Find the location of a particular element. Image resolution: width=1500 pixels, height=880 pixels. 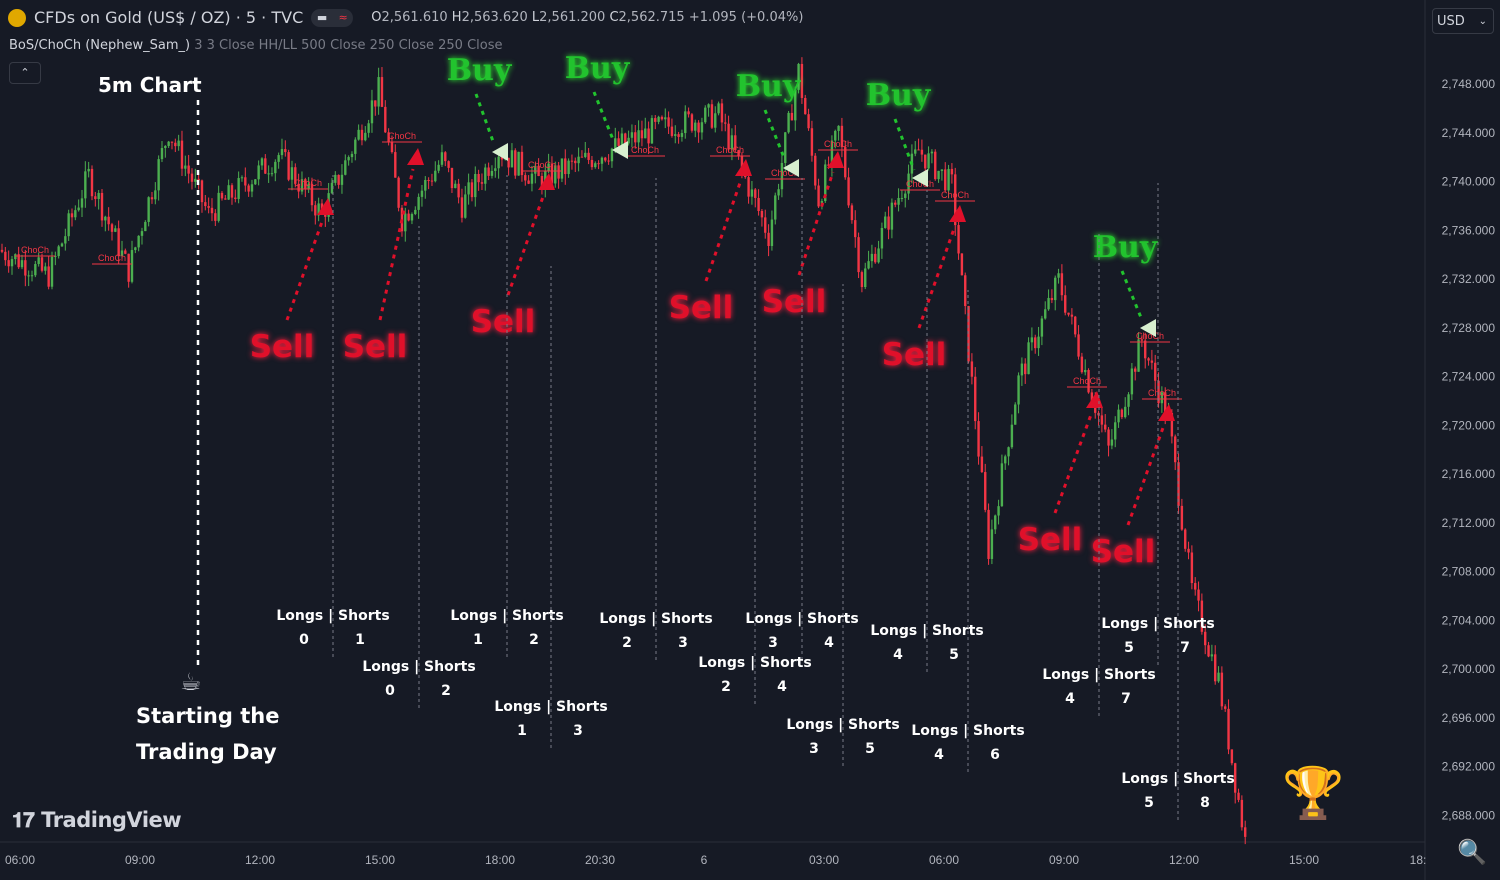

market-status-toggle: ▬ ≈ is located at coordinates (332, 17).